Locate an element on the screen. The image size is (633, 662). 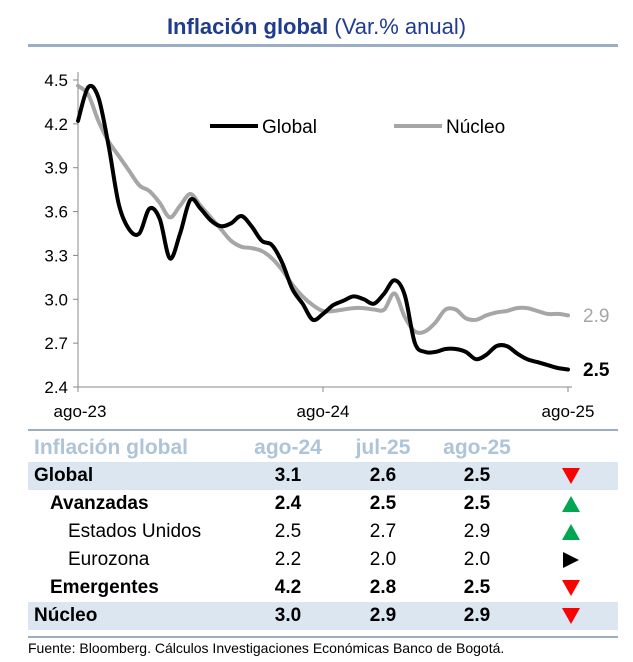
table-row: Estados Unidos 2.5 2.7 2.9 is located at coordinates (323, 532).